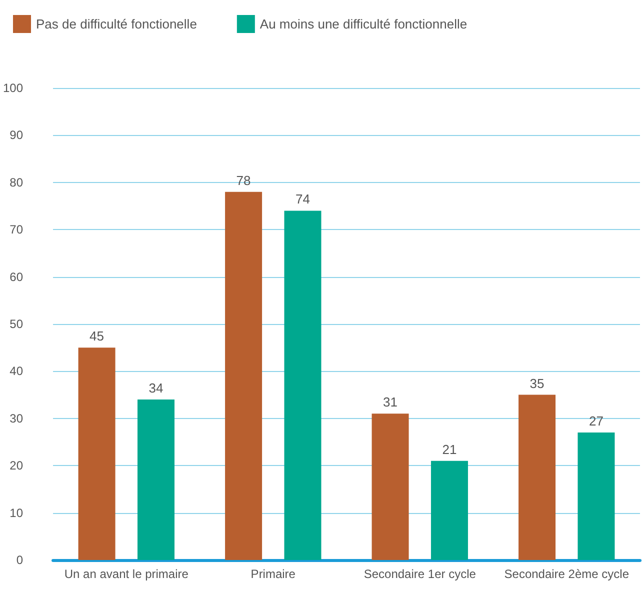 The image size is (642, 594). I want to click on y-tick-label: 40, so click(17, 371).